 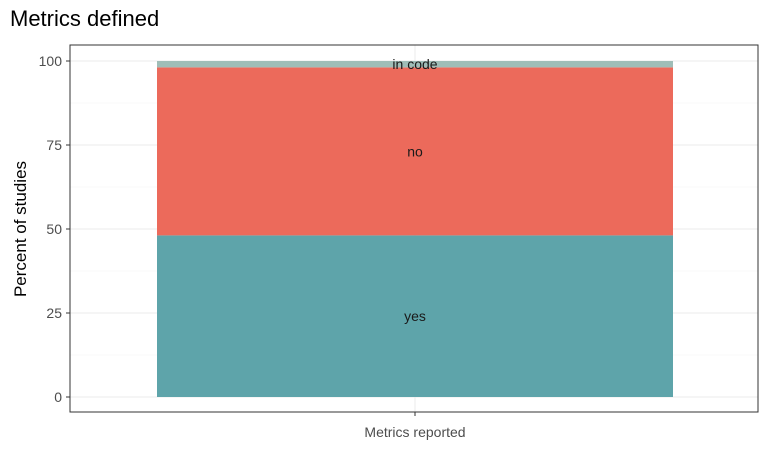 I want to click on segment-label-no: no, so click(x=415, y=151).